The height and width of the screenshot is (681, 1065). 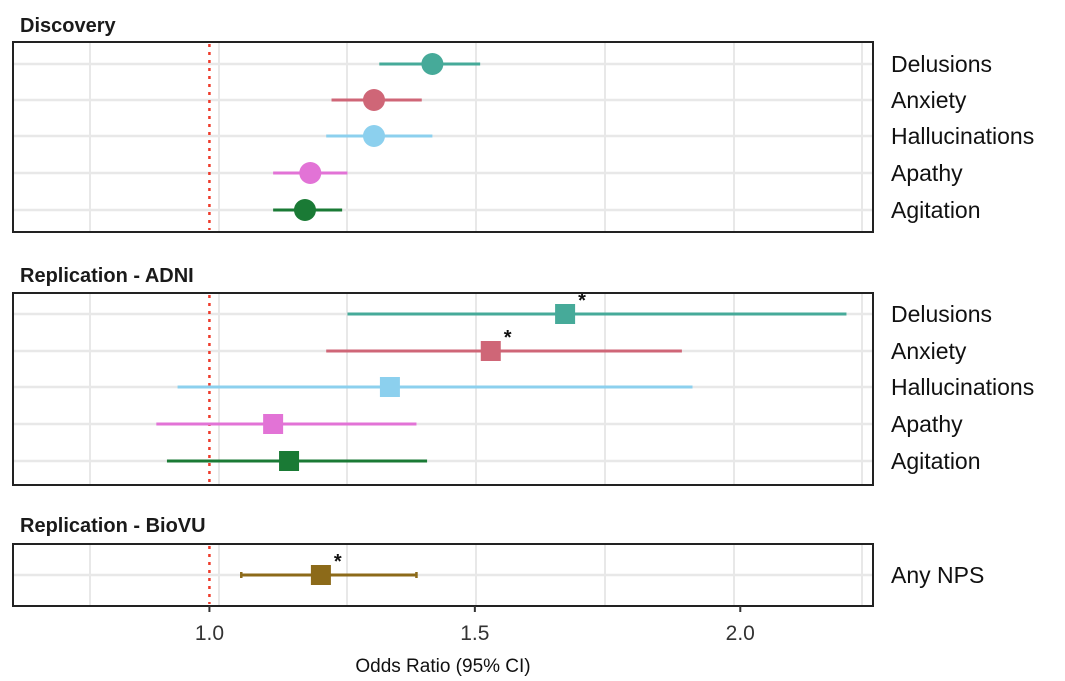 What do you see at coordinates (442, 666) in the screenshot?
I see `x-axis-title: Odds Ratio (95% CI)` at bounding box center [442, 666].